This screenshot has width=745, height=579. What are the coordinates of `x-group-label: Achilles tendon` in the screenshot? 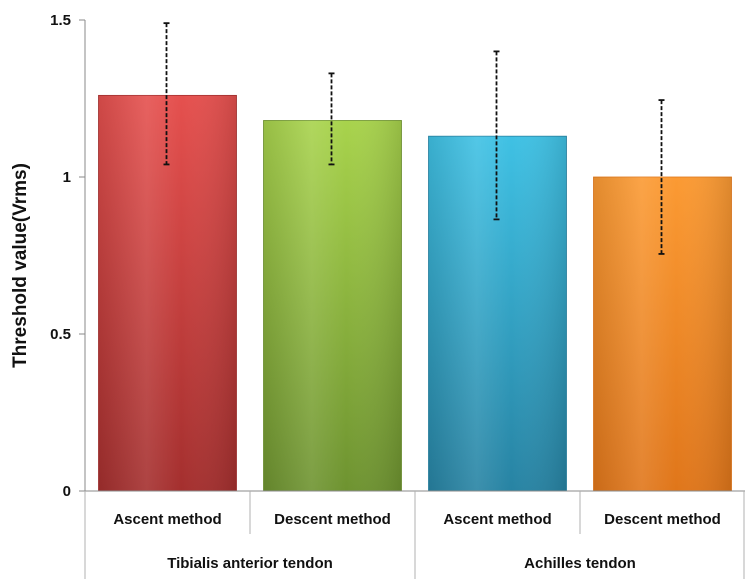 It's located at (580, 563).